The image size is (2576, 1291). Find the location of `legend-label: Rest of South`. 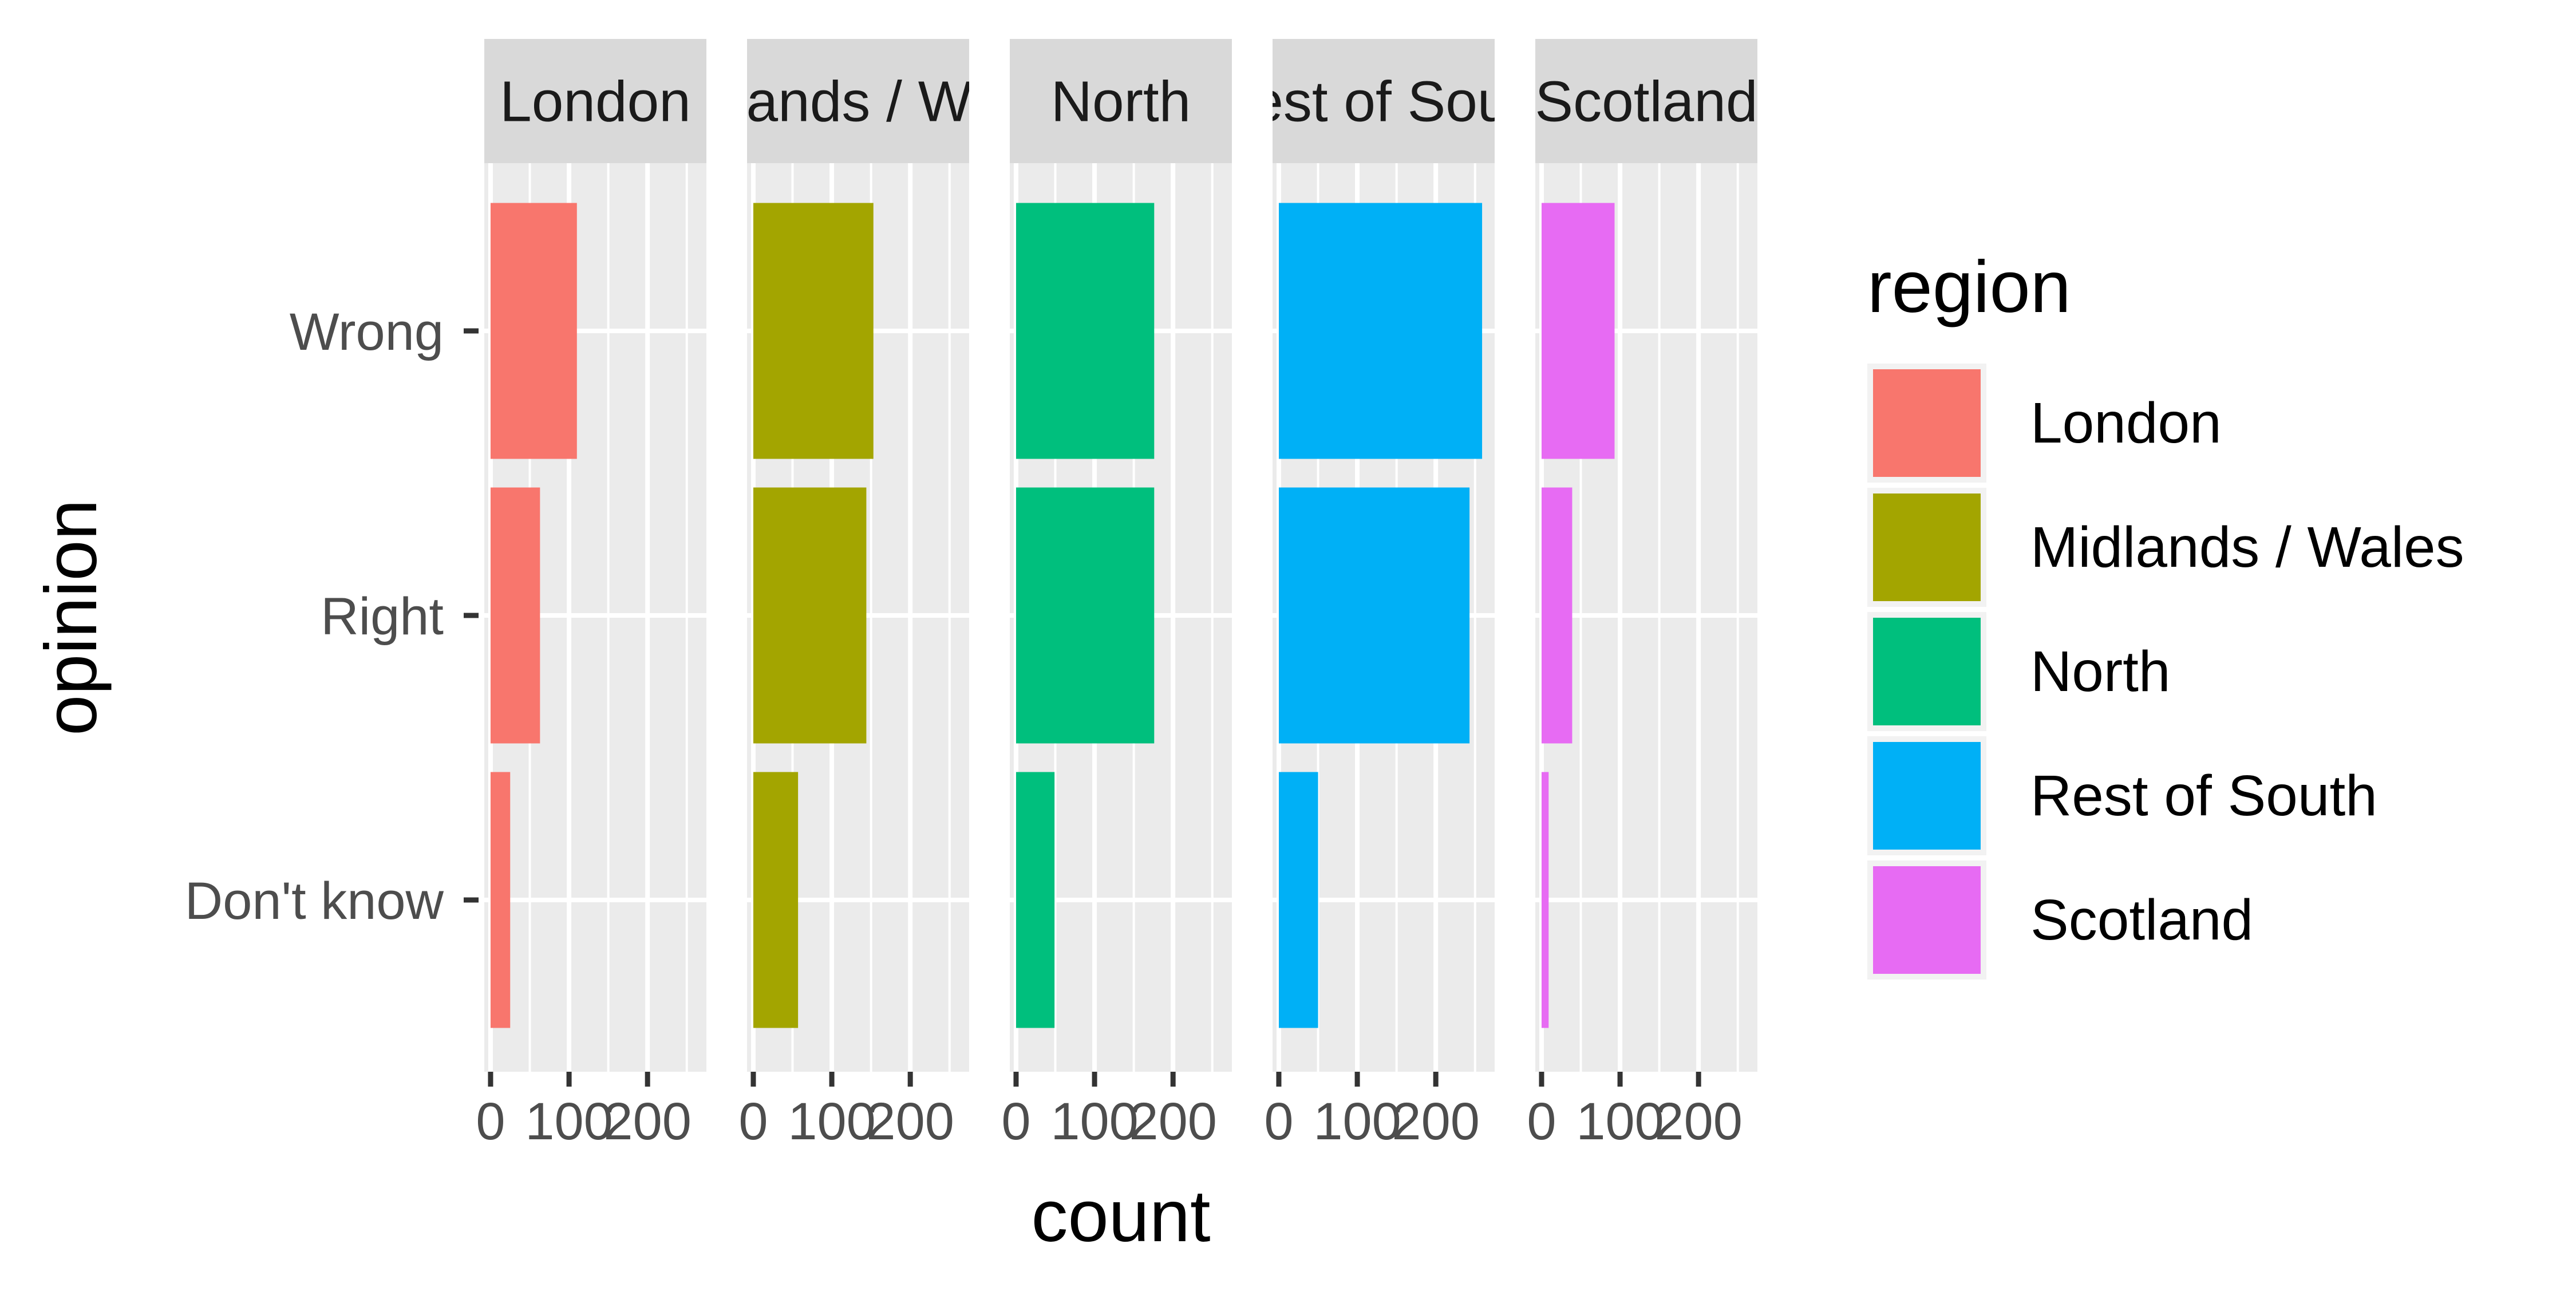

legend-label: Rest of South is located at coordinates (2203, 796).